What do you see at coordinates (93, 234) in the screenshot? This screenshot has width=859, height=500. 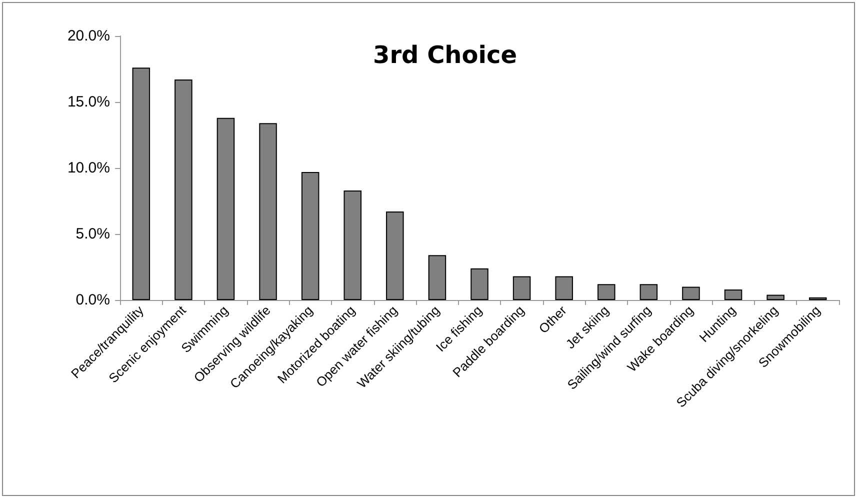 I see `y-tick-label: 5.0%` at bounding box center [93, 234].